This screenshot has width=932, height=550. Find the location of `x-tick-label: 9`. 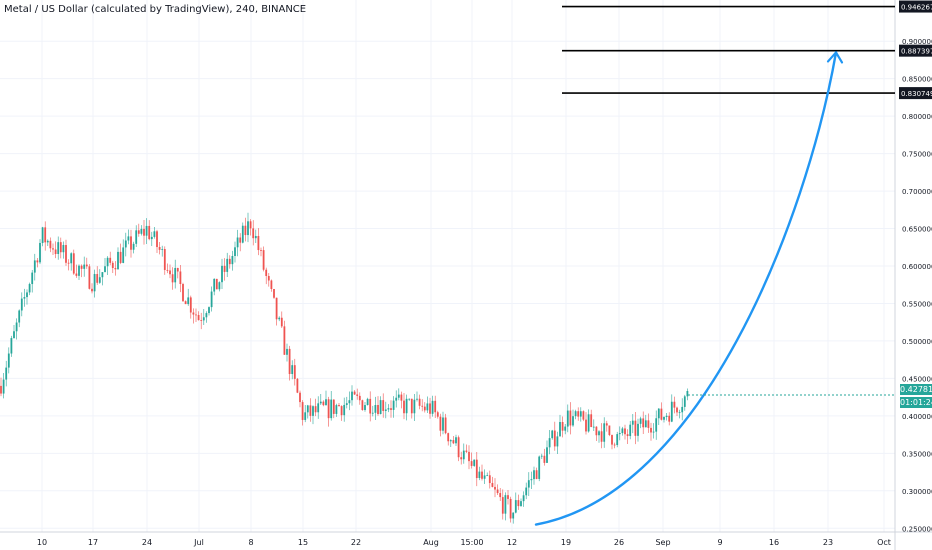

x-tick-label: 9 is located at coordinates (719, 542).